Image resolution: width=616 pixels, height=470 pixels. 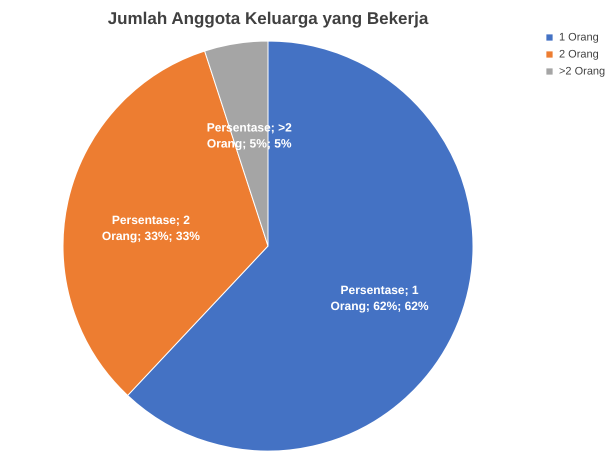 I want to click on chart-title: Jumlah Anggota Keluarga yang Bekerja, so click(x=268, y=18).